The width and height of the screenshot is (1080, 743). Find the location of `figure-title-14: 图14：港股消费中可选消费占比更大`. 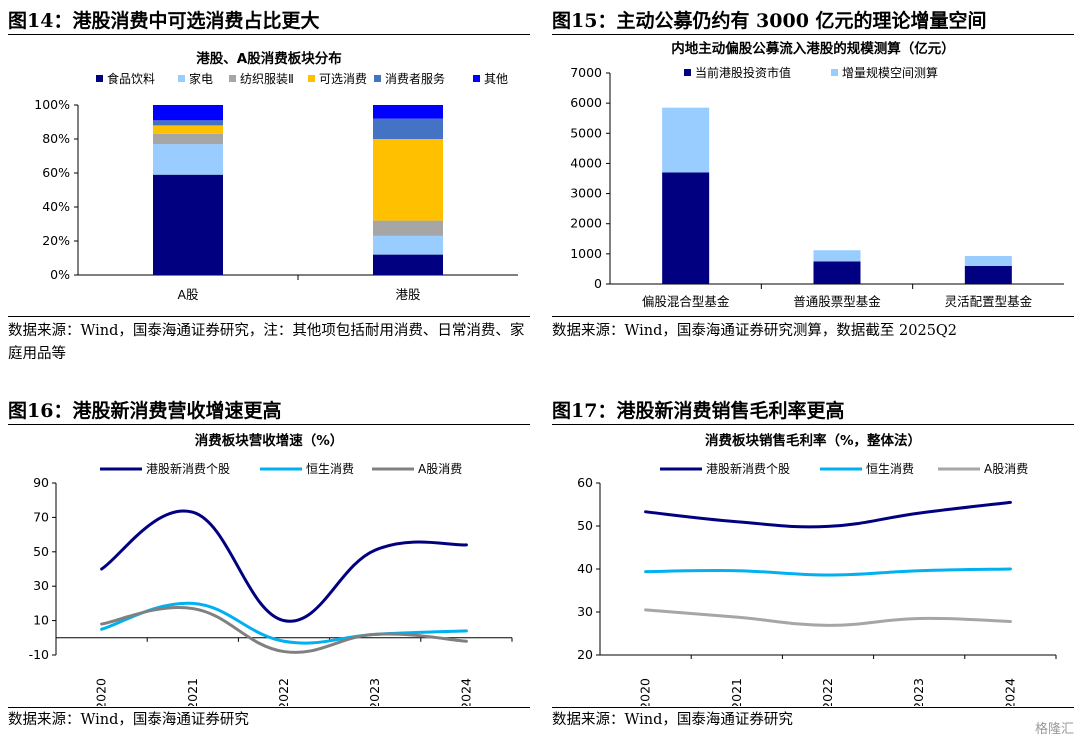

figure-title-14: 图14：港股消费中可选消费占比更大 is located at coordinates (164, 21).